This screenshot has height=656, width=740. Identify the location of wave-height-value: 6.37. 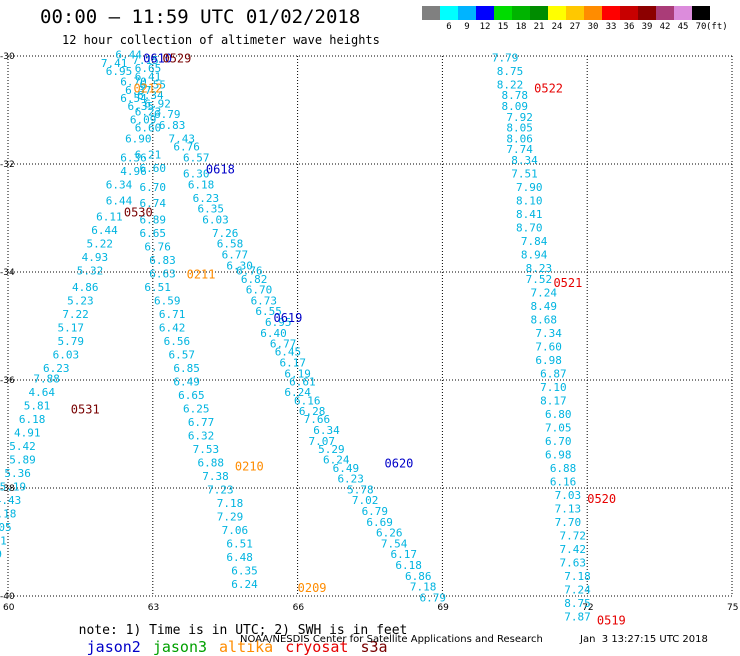
(138, 90).